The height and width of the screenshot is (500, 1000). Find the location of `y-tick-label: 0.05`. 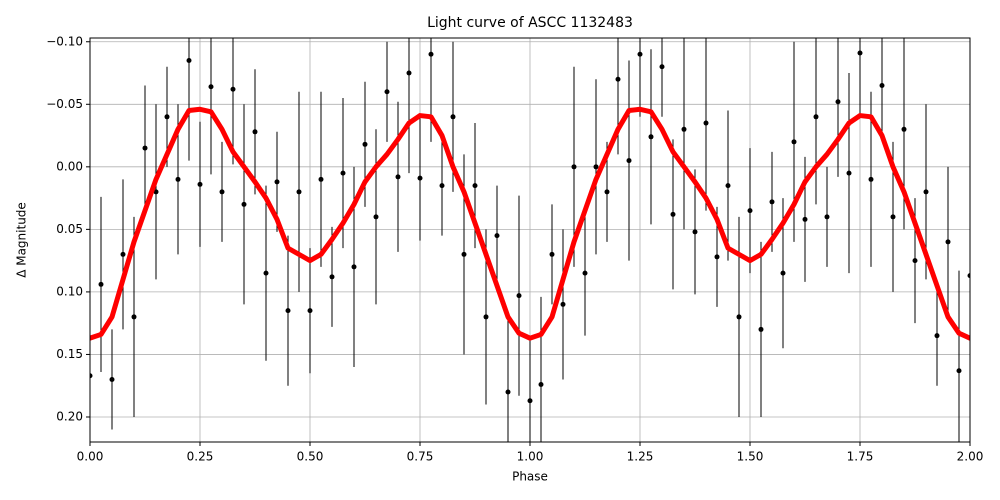

y-tick-label: 0.05 is located at coordinates (69, 229).